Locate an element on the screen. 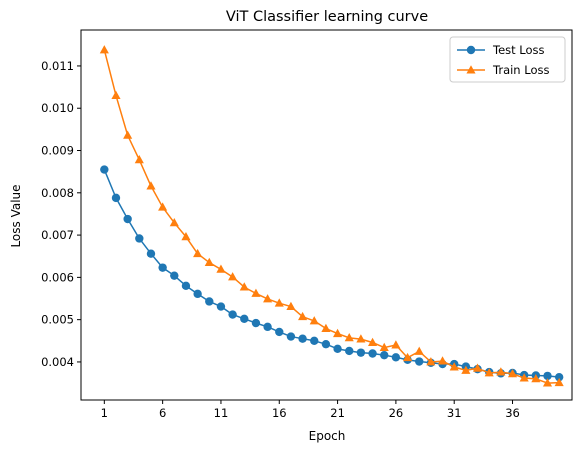  x-tick-label: 6 is located at coordinates (162, 413).